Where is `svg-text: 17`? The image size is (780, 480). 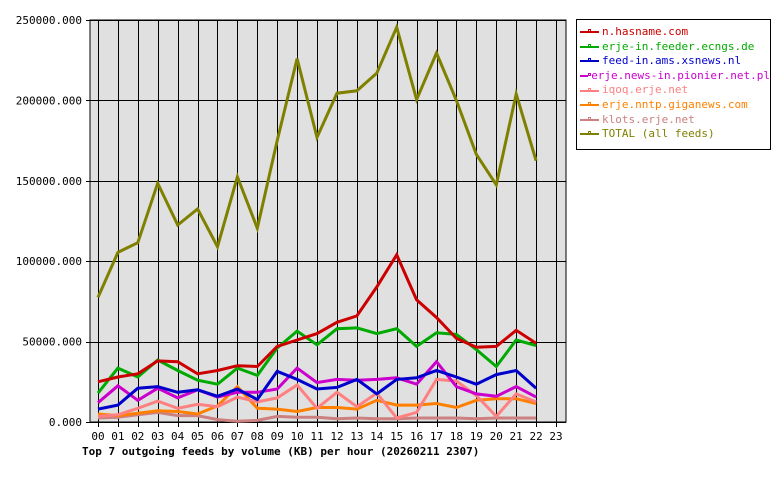 svg-text: 17 is located at coordinates (436, 436).